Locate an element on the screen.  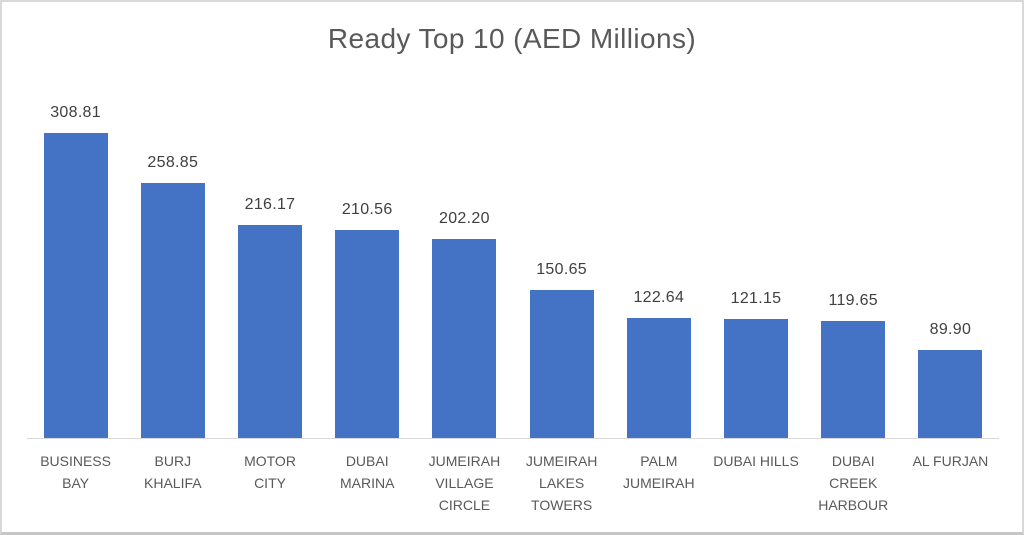
bar-column: 122.64 is located at coordinates (658, 265).